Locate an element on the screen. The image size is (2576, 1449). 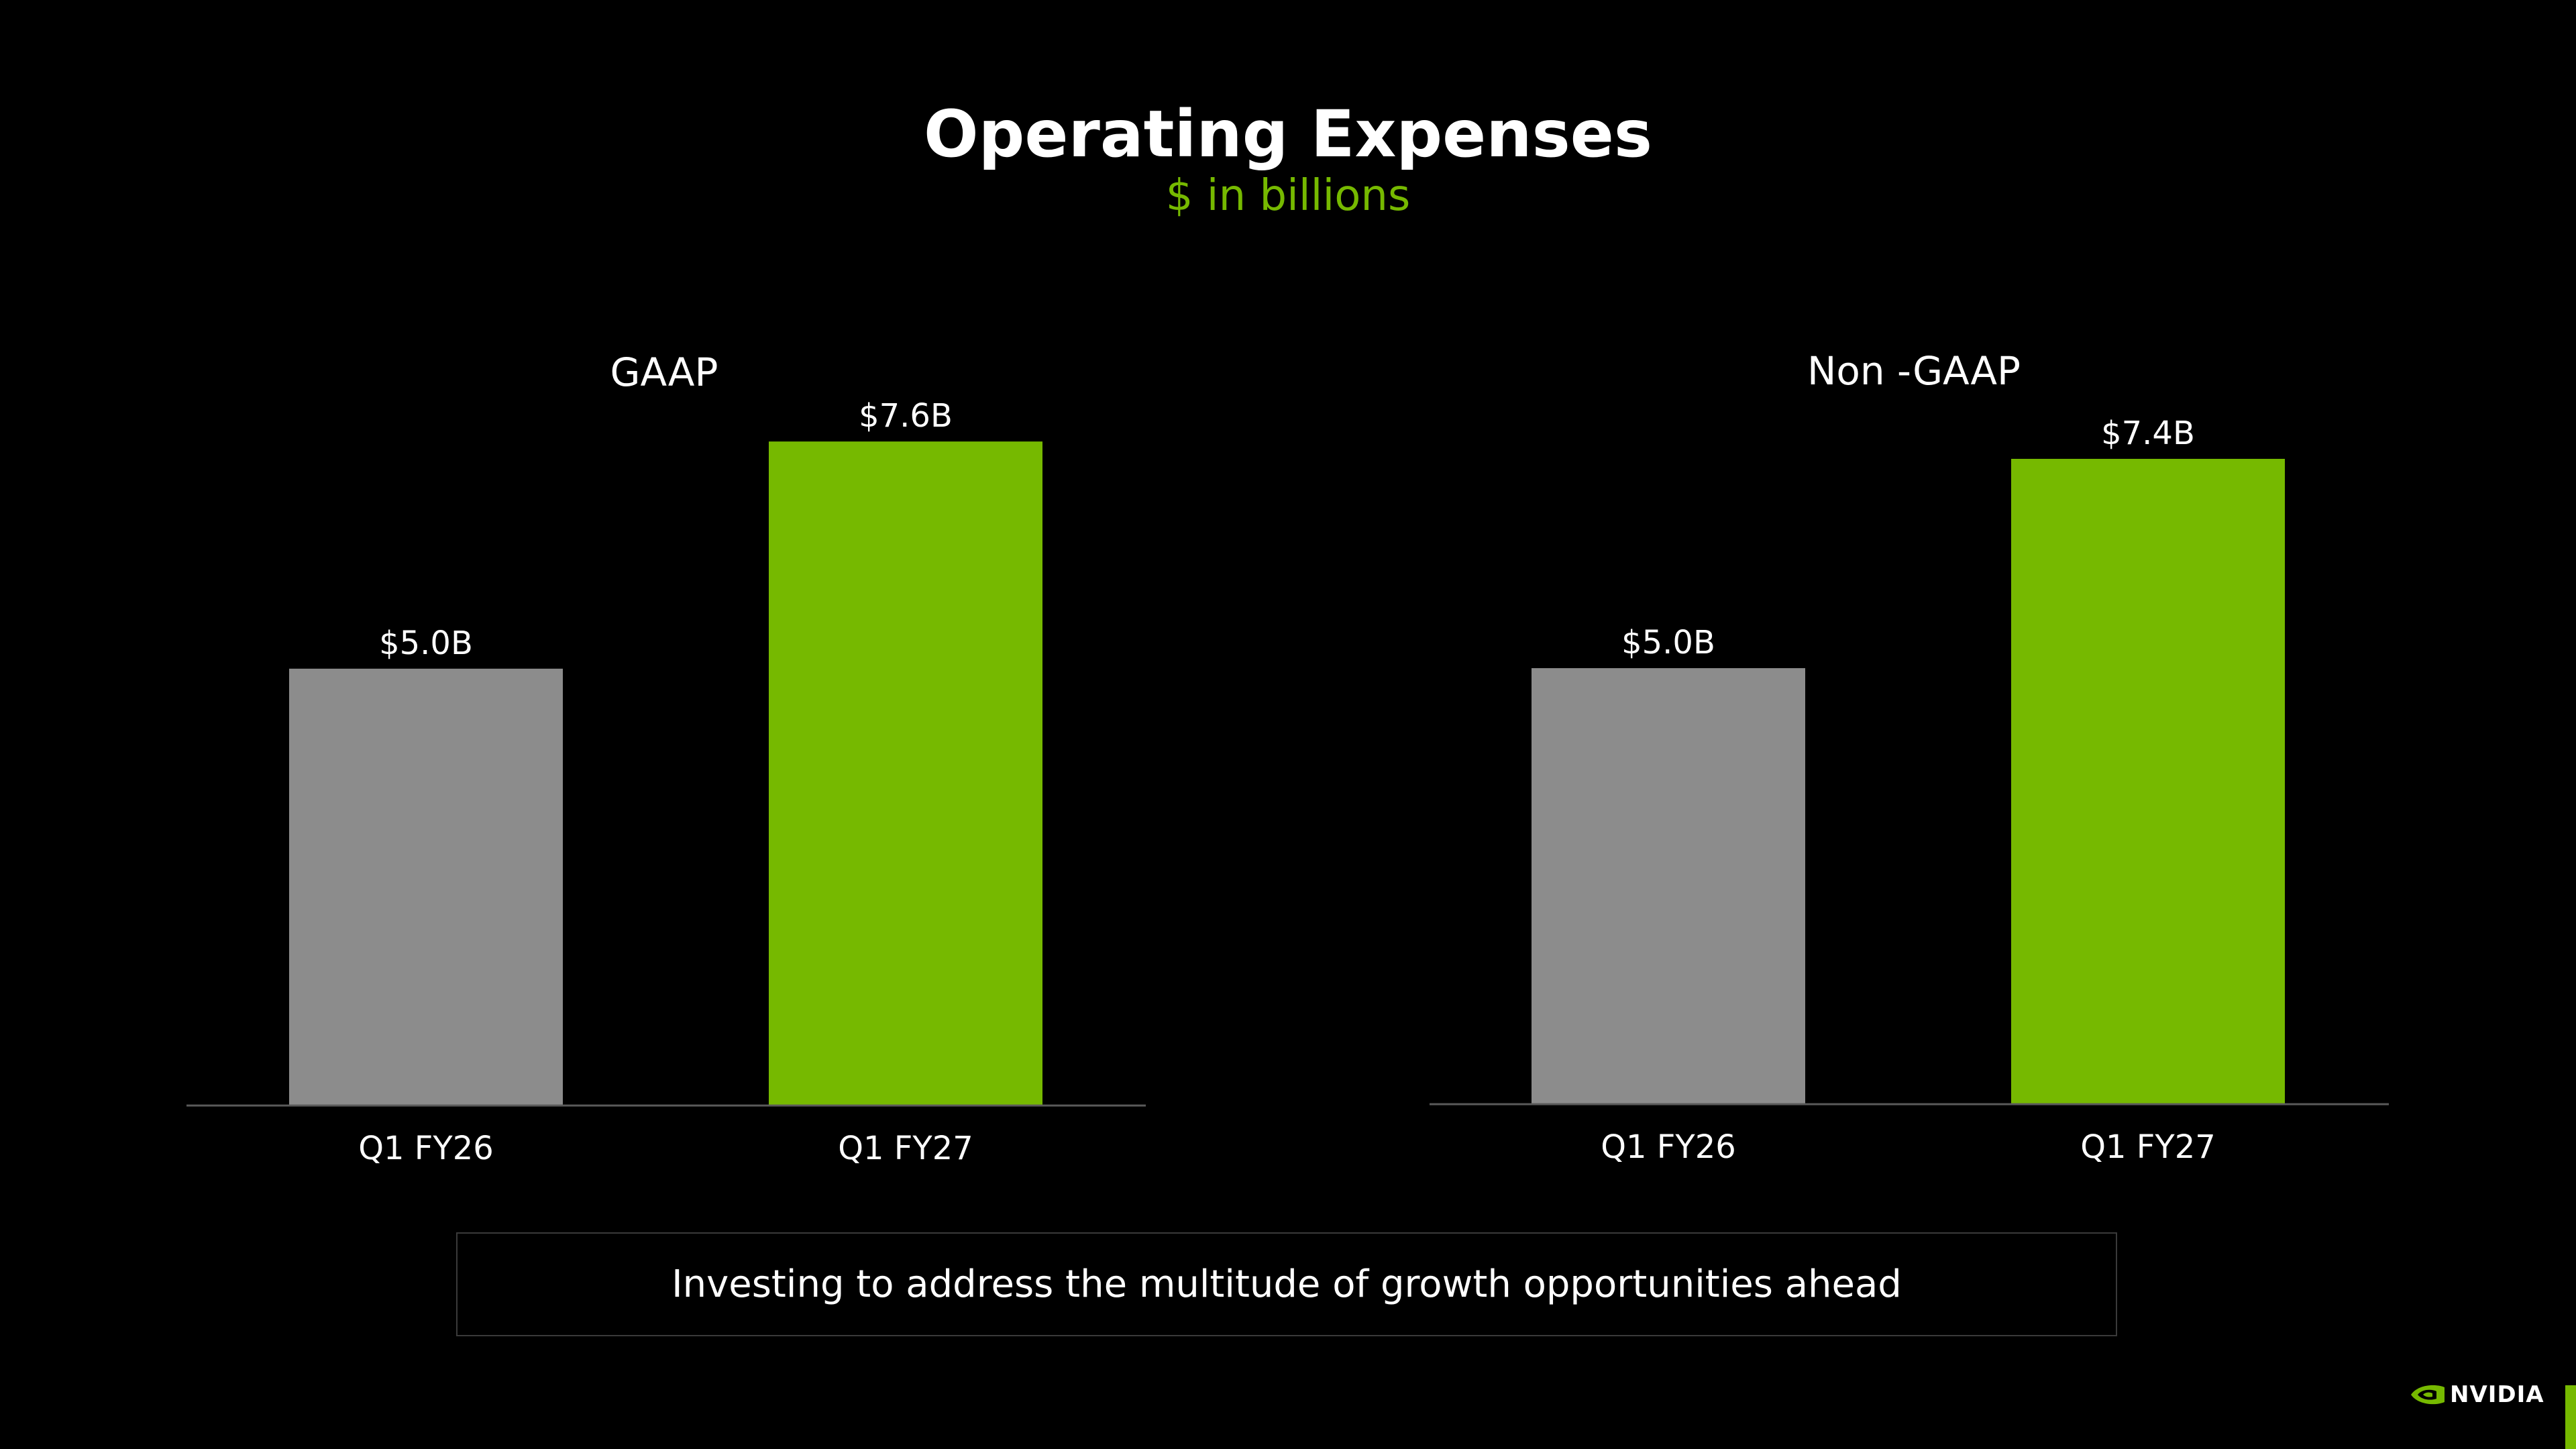
data-label: $7.6B is located at coordinates (906, 416).